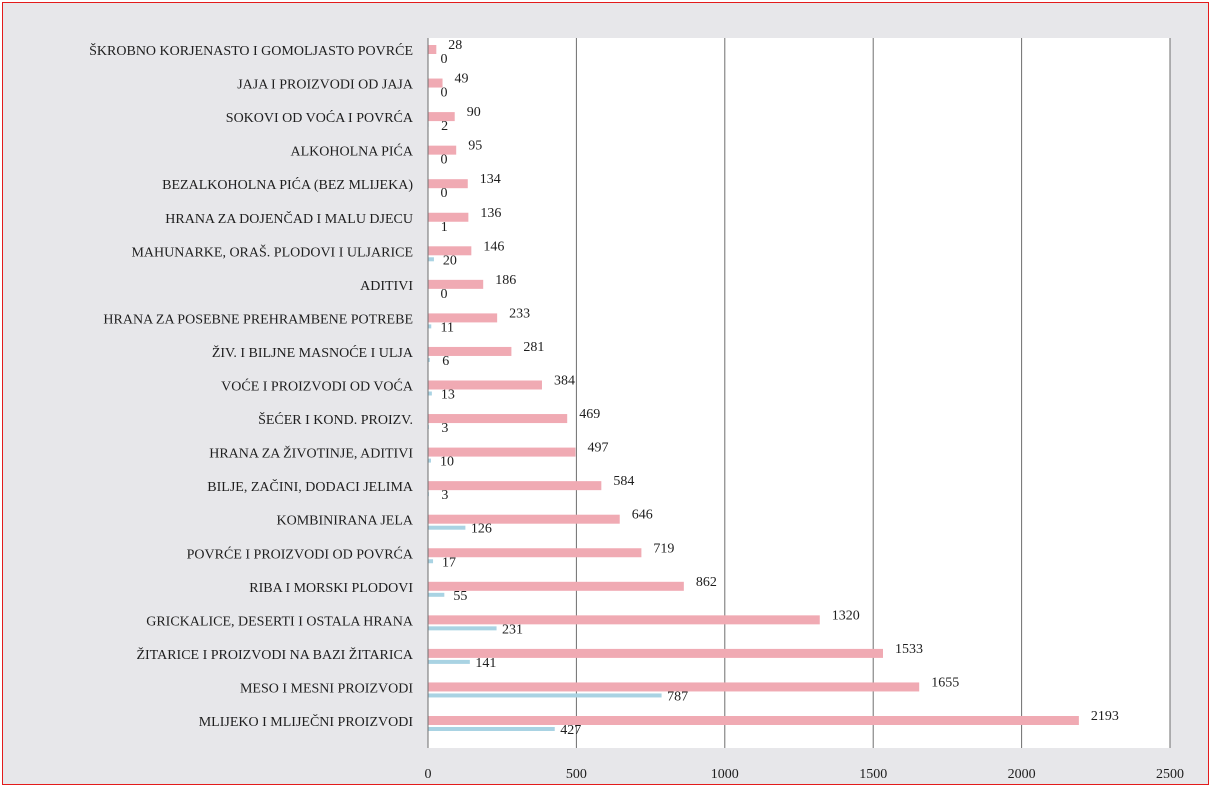 The width and height of the screenshot is (1213, 791). I want to click on category-label: SOKOVI OD VOĆA I POVRĆA, so click(320, 117).